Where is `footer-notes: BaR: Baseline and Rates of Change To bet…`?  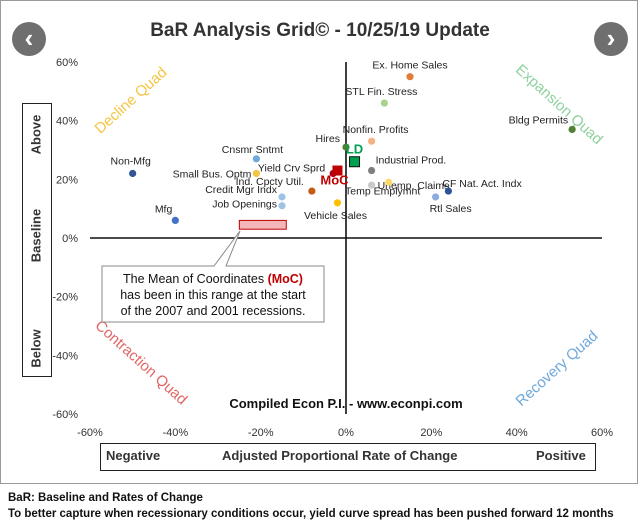
footer-notes: BaR: Baseline and Rates of Change To bet… is located at coordinates (311, 506).